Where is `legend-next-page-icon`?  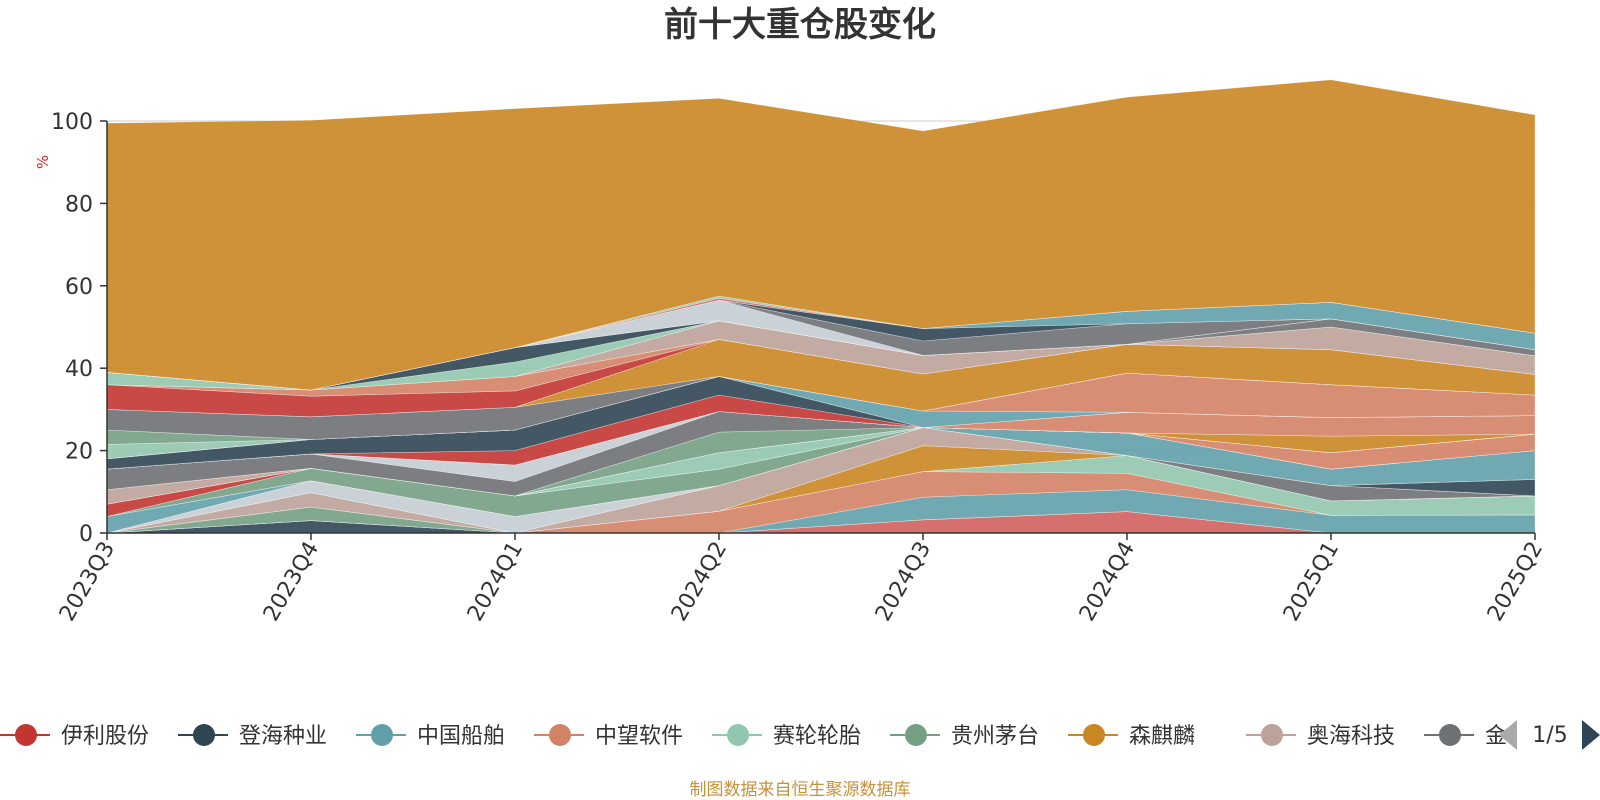
legend-next-page-icon is located at coordinates (1591, 735).